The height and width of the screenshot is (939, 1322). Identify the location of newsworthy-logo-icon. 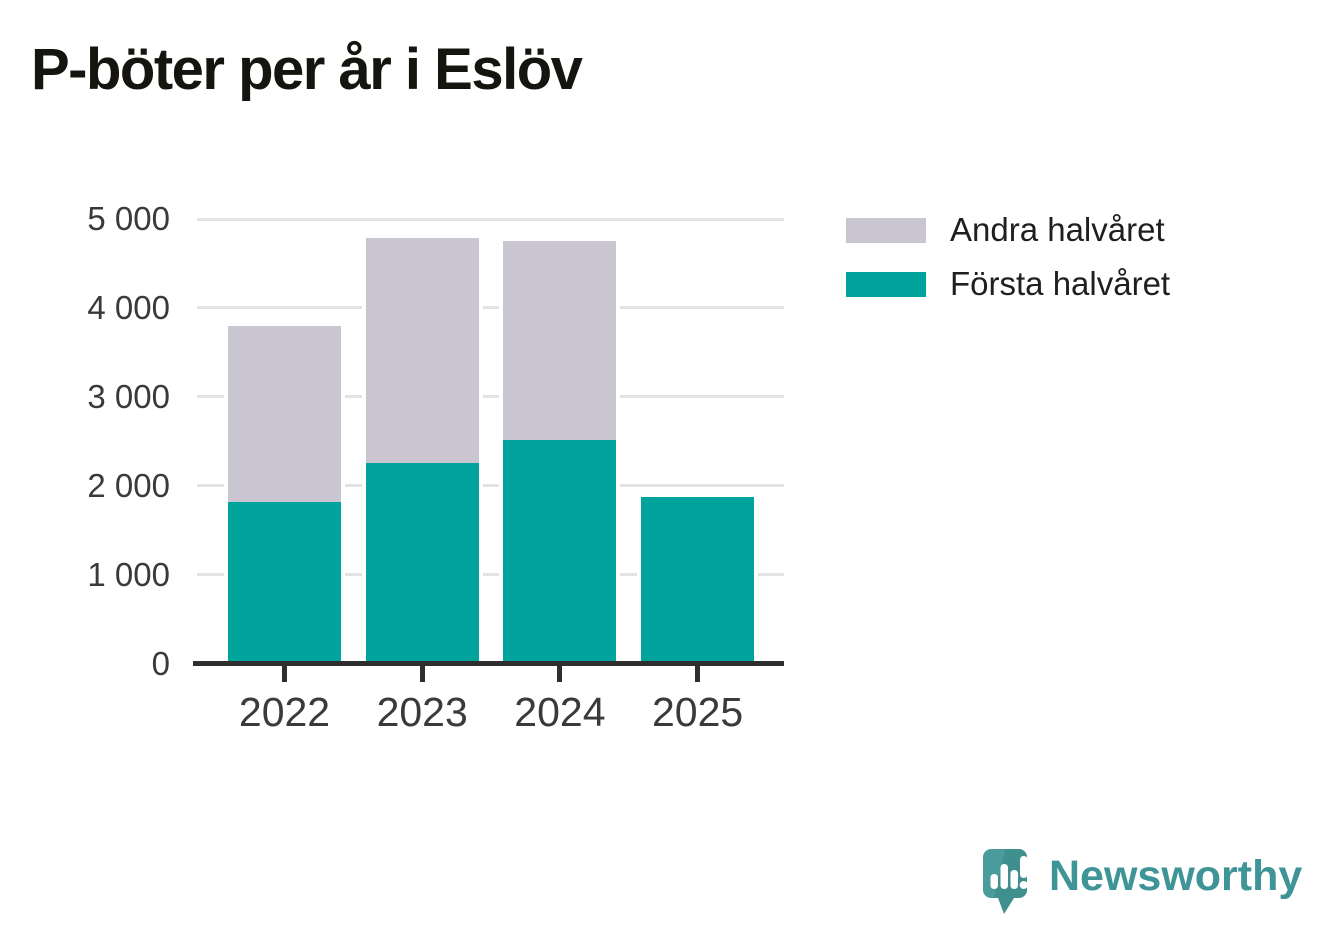
(1005, 881).